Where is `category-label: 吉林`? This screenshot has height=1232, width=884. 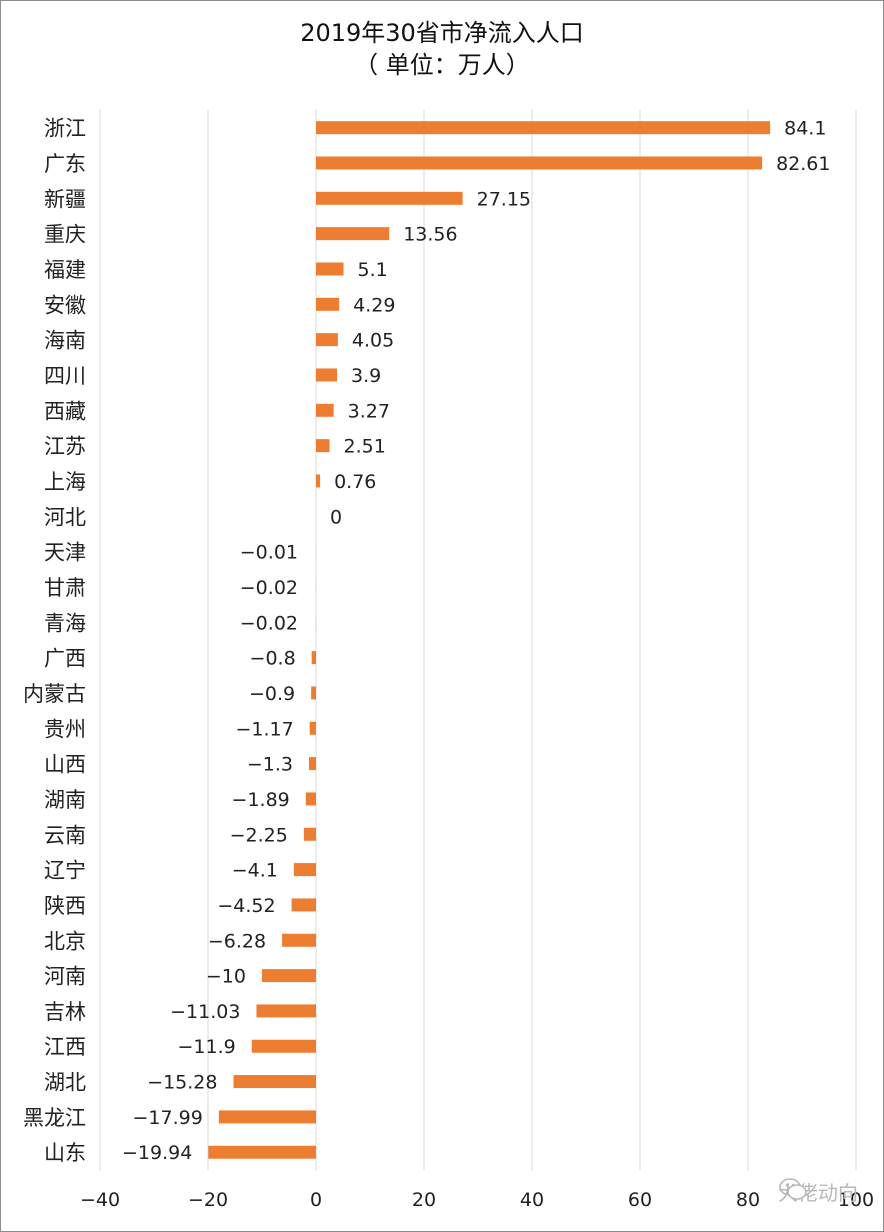 category-label: 吉林 is located at coordinates (65, 1012).